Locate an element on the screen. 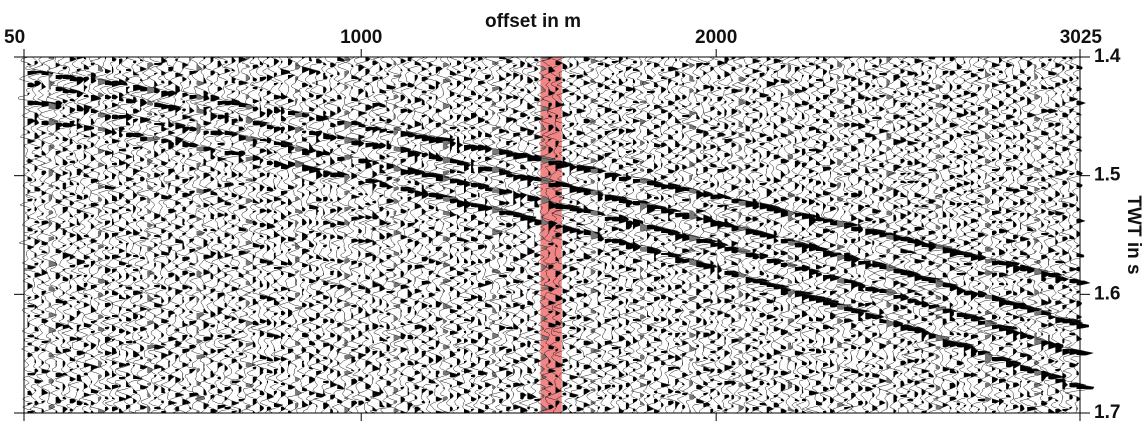  x-tick-label: 50 is located at coordinates (14, 37).